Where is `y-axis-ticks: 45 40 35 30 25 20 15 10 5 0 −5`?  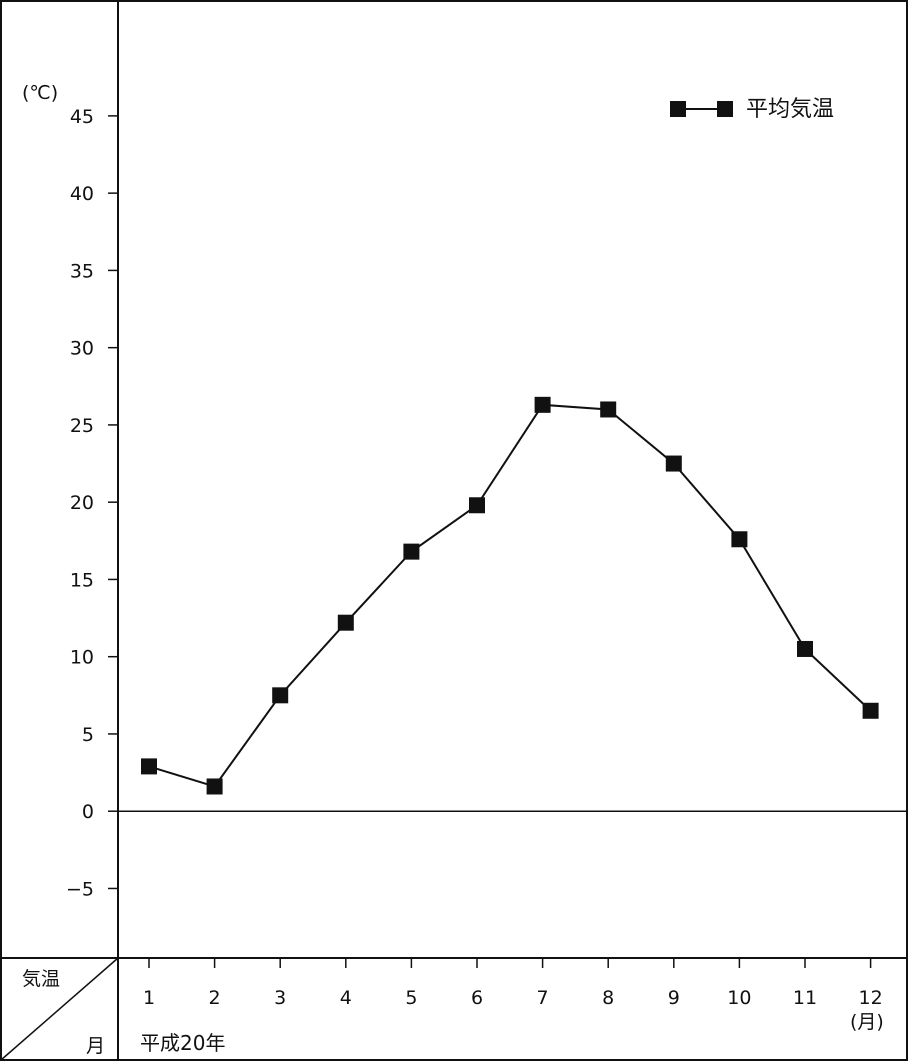 y-axis-ticks: 45 40 35 30 25 20 15 10 5 0 −5 is located at coordinates (92, 503).